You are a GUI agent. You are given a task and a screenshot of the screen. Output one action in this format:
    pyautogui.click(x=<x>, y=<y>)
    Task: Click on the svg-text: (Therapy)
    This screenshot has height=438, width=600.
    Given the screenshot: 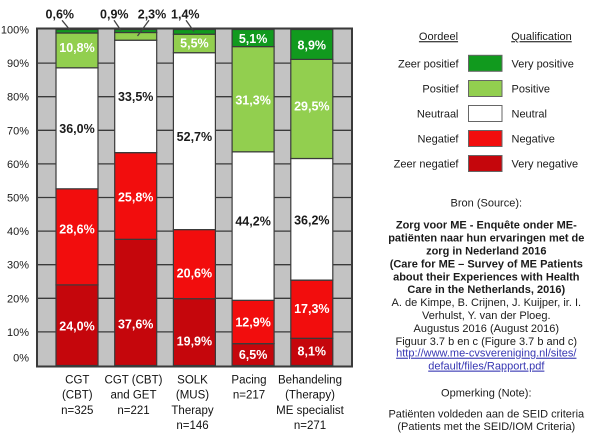 What is the action you would take?
    pyautogui.click(x=310, y=396)
    